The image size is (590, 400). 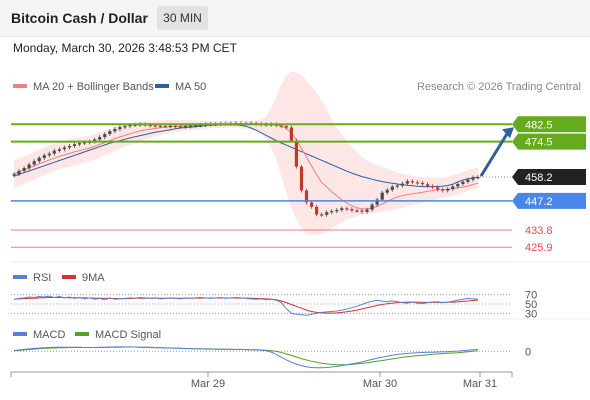 What do you see at coordinates (93, 87) in the screenshot?
I see `ma20-legend-label: MA 20 + Bollinger Bands` at bounding box center [93, 87].